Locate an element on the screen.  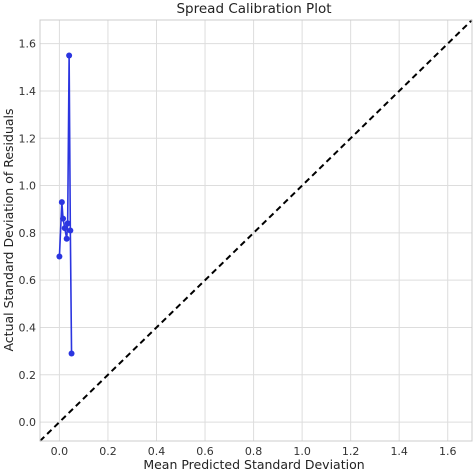
y-tick-label: 0.4 is located at coordinates (28, 327).